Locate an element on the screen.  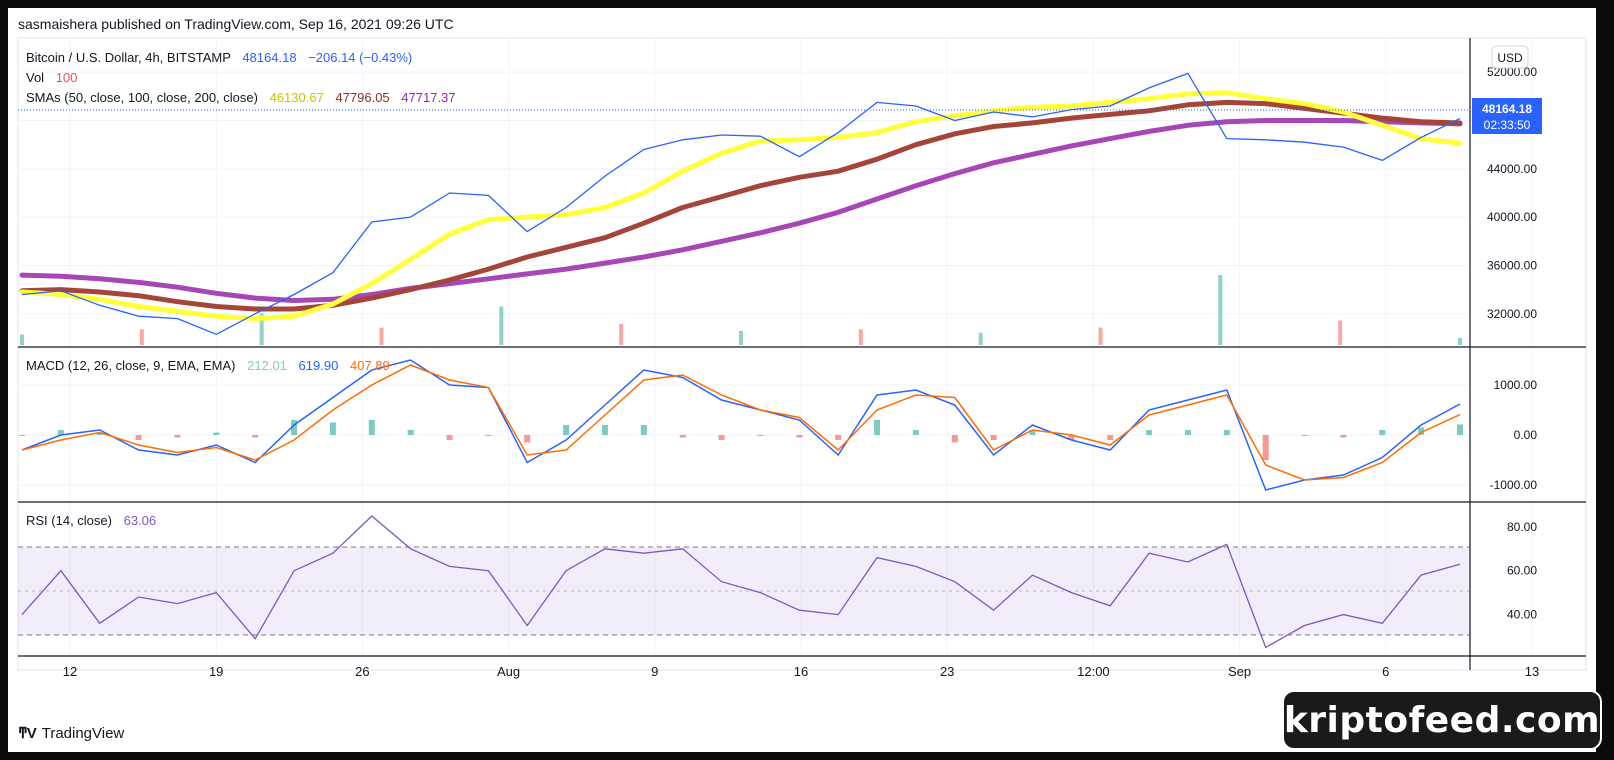
x-tick-label: 26 is located at coordinates (362, 671).